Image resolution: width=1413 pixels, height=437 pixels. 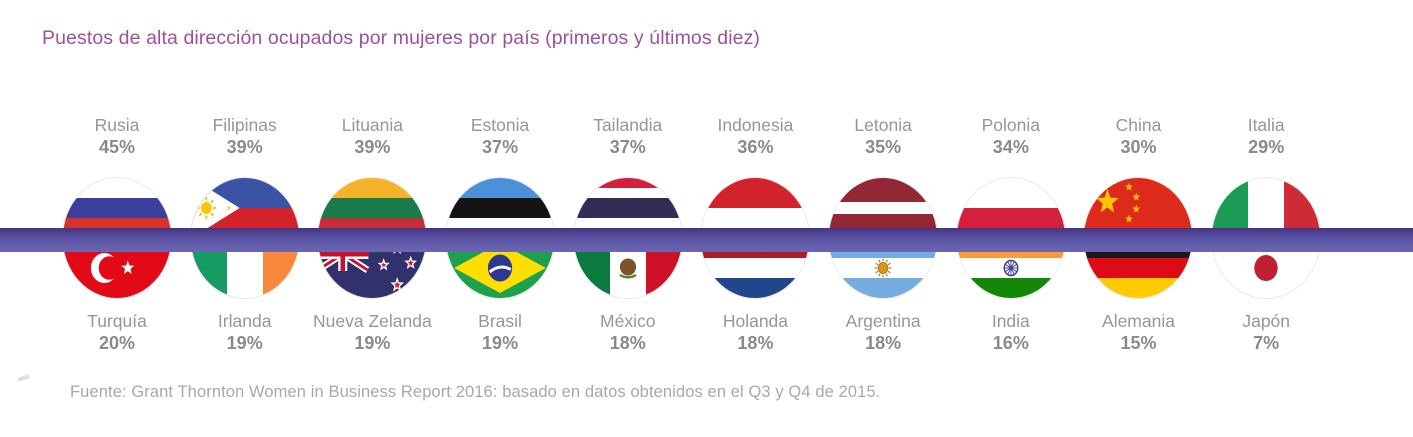 What do you see at coordinates (244, 125) in the screenshot?
I see `top-country-name: Filipinas` at bounding box center [244, 125].